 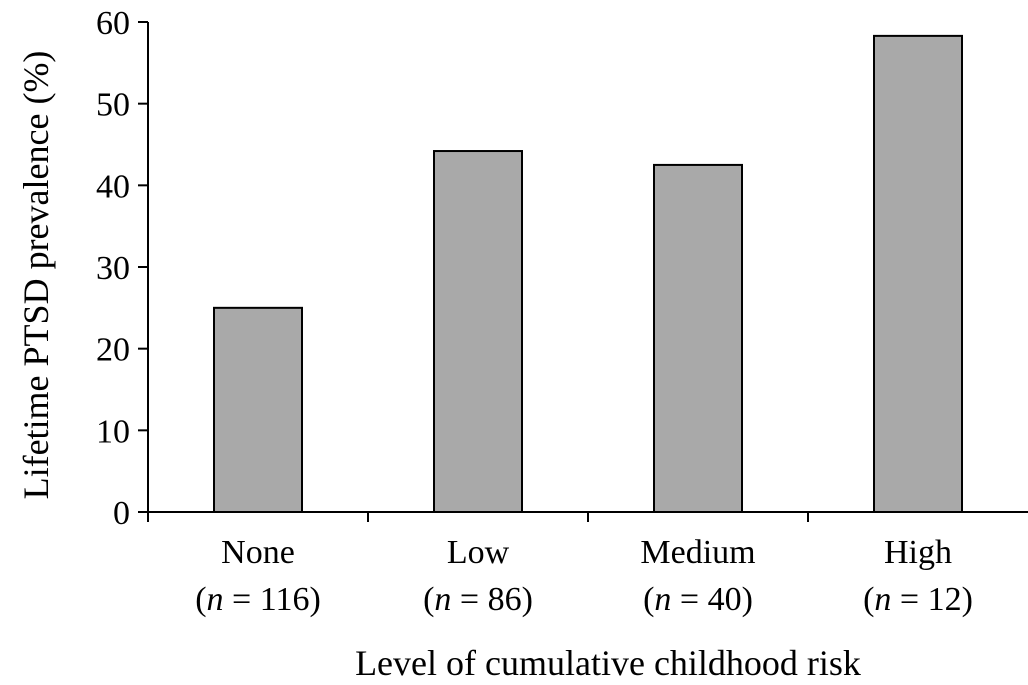 I want to click on y-tick-label: 0, so click(x=121, y=513).